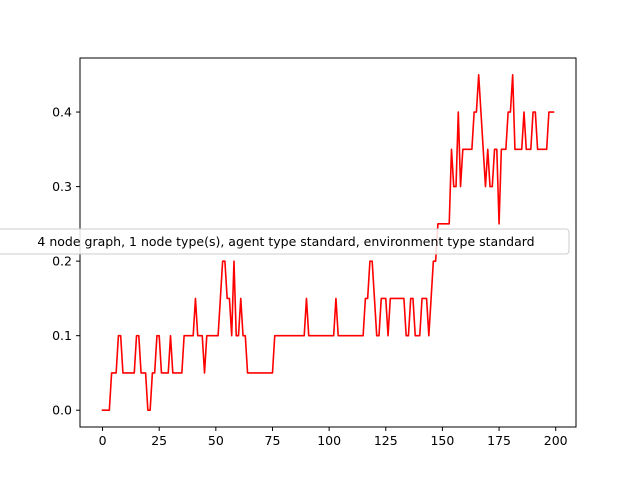  Describe the element at coordinates (62, 410) in the screenshot. I see `y-tick-label: 0.0` at that location.